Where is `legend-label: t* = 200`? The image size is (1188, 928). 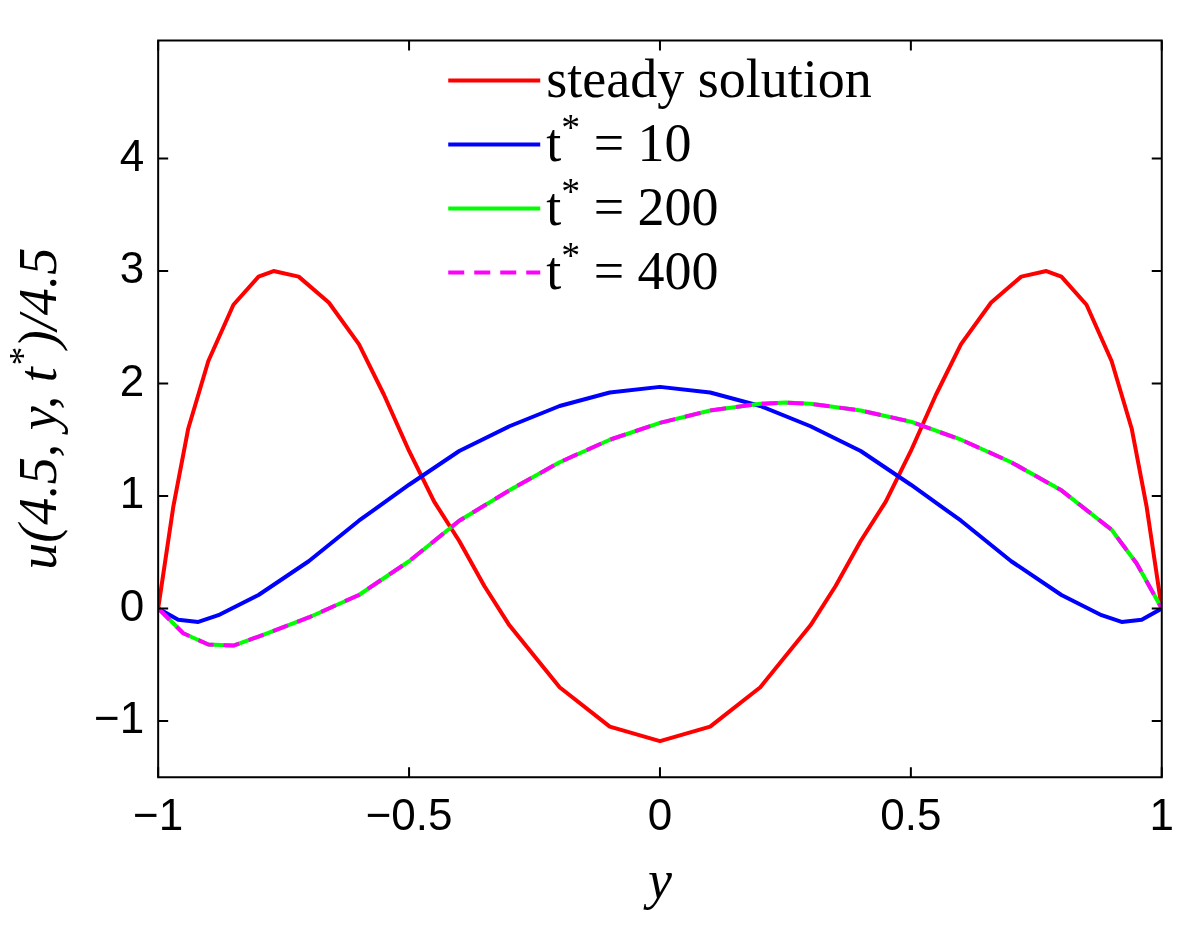 legend-label: t* = 200 is located at coordinates (632, 203).